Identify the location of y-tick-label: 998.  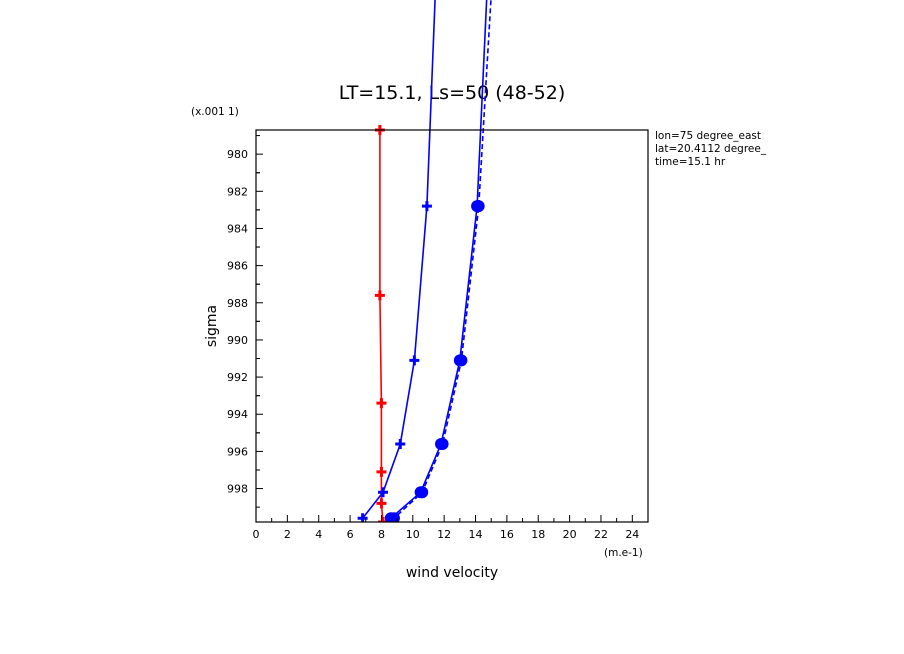
(237, 489).